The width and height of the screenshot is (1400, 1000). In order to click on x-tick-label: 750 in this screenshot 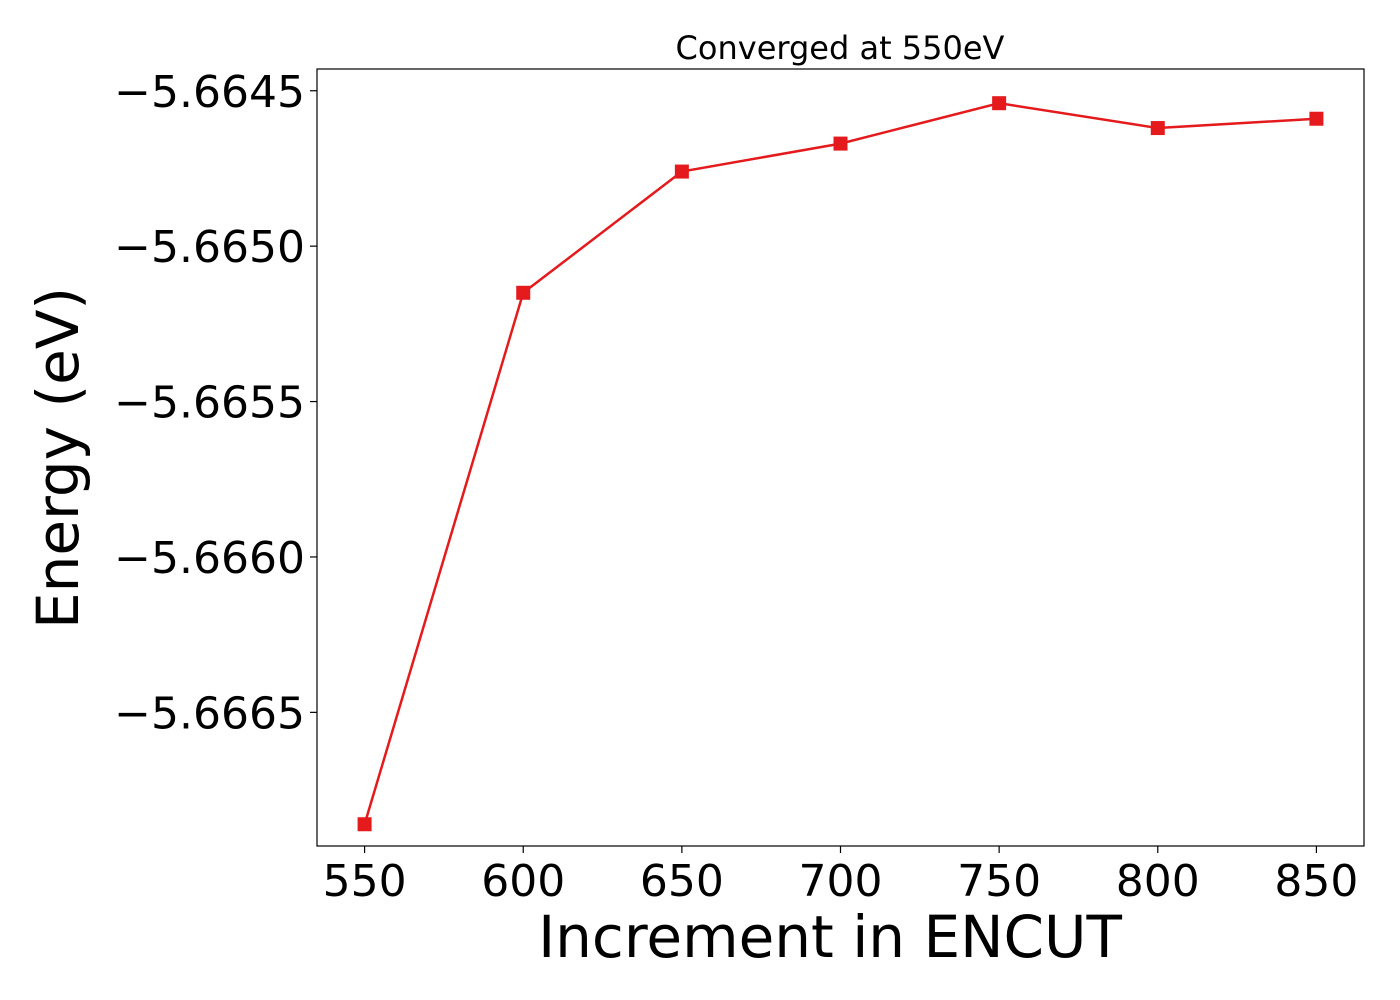, I will do `click(999, 881)`.